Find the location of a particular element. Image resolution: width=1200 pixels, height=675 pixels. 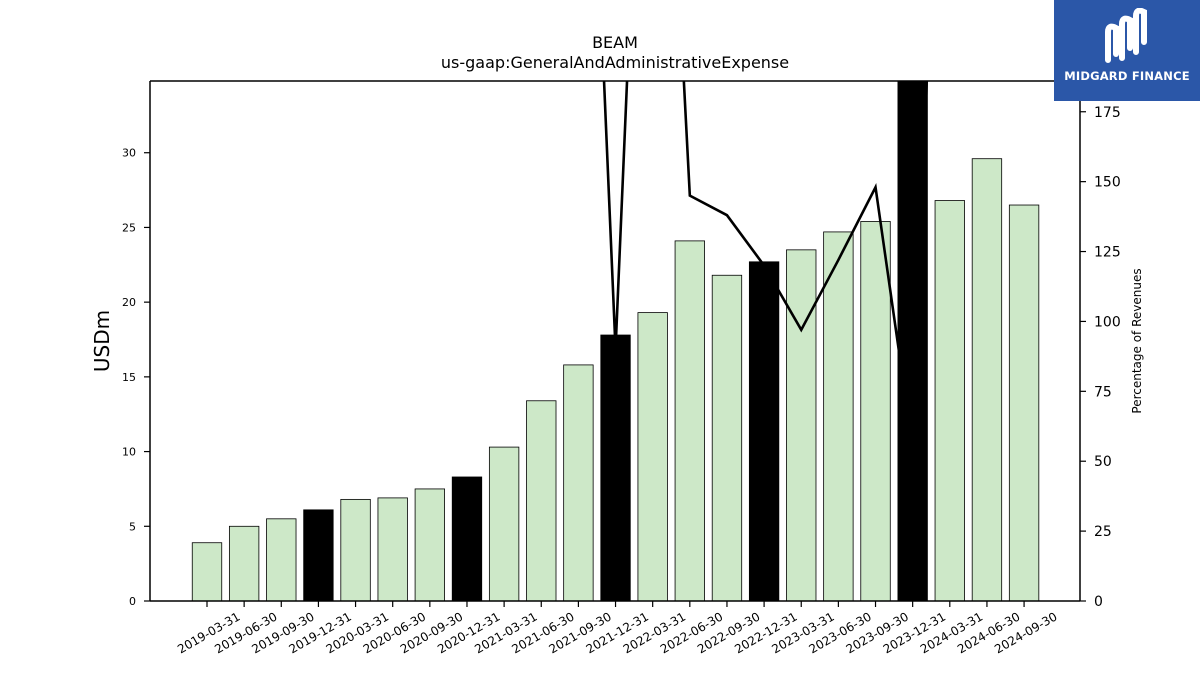

midgard-logo-icon is located at coordinates (1126, 35).